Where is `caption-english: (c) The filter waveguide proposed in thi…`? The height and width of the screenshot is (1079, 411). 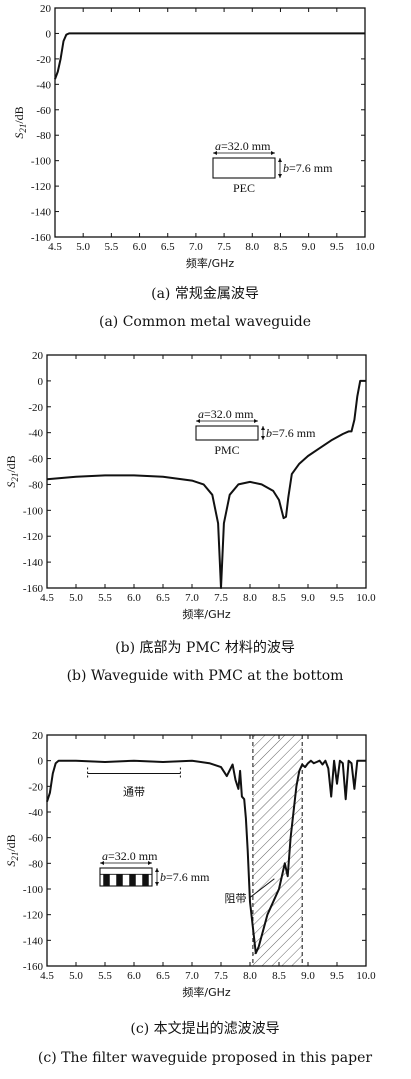 caption-english: (c) The filter waveguide proposed in thi… is located at coordinates (205, 1058).